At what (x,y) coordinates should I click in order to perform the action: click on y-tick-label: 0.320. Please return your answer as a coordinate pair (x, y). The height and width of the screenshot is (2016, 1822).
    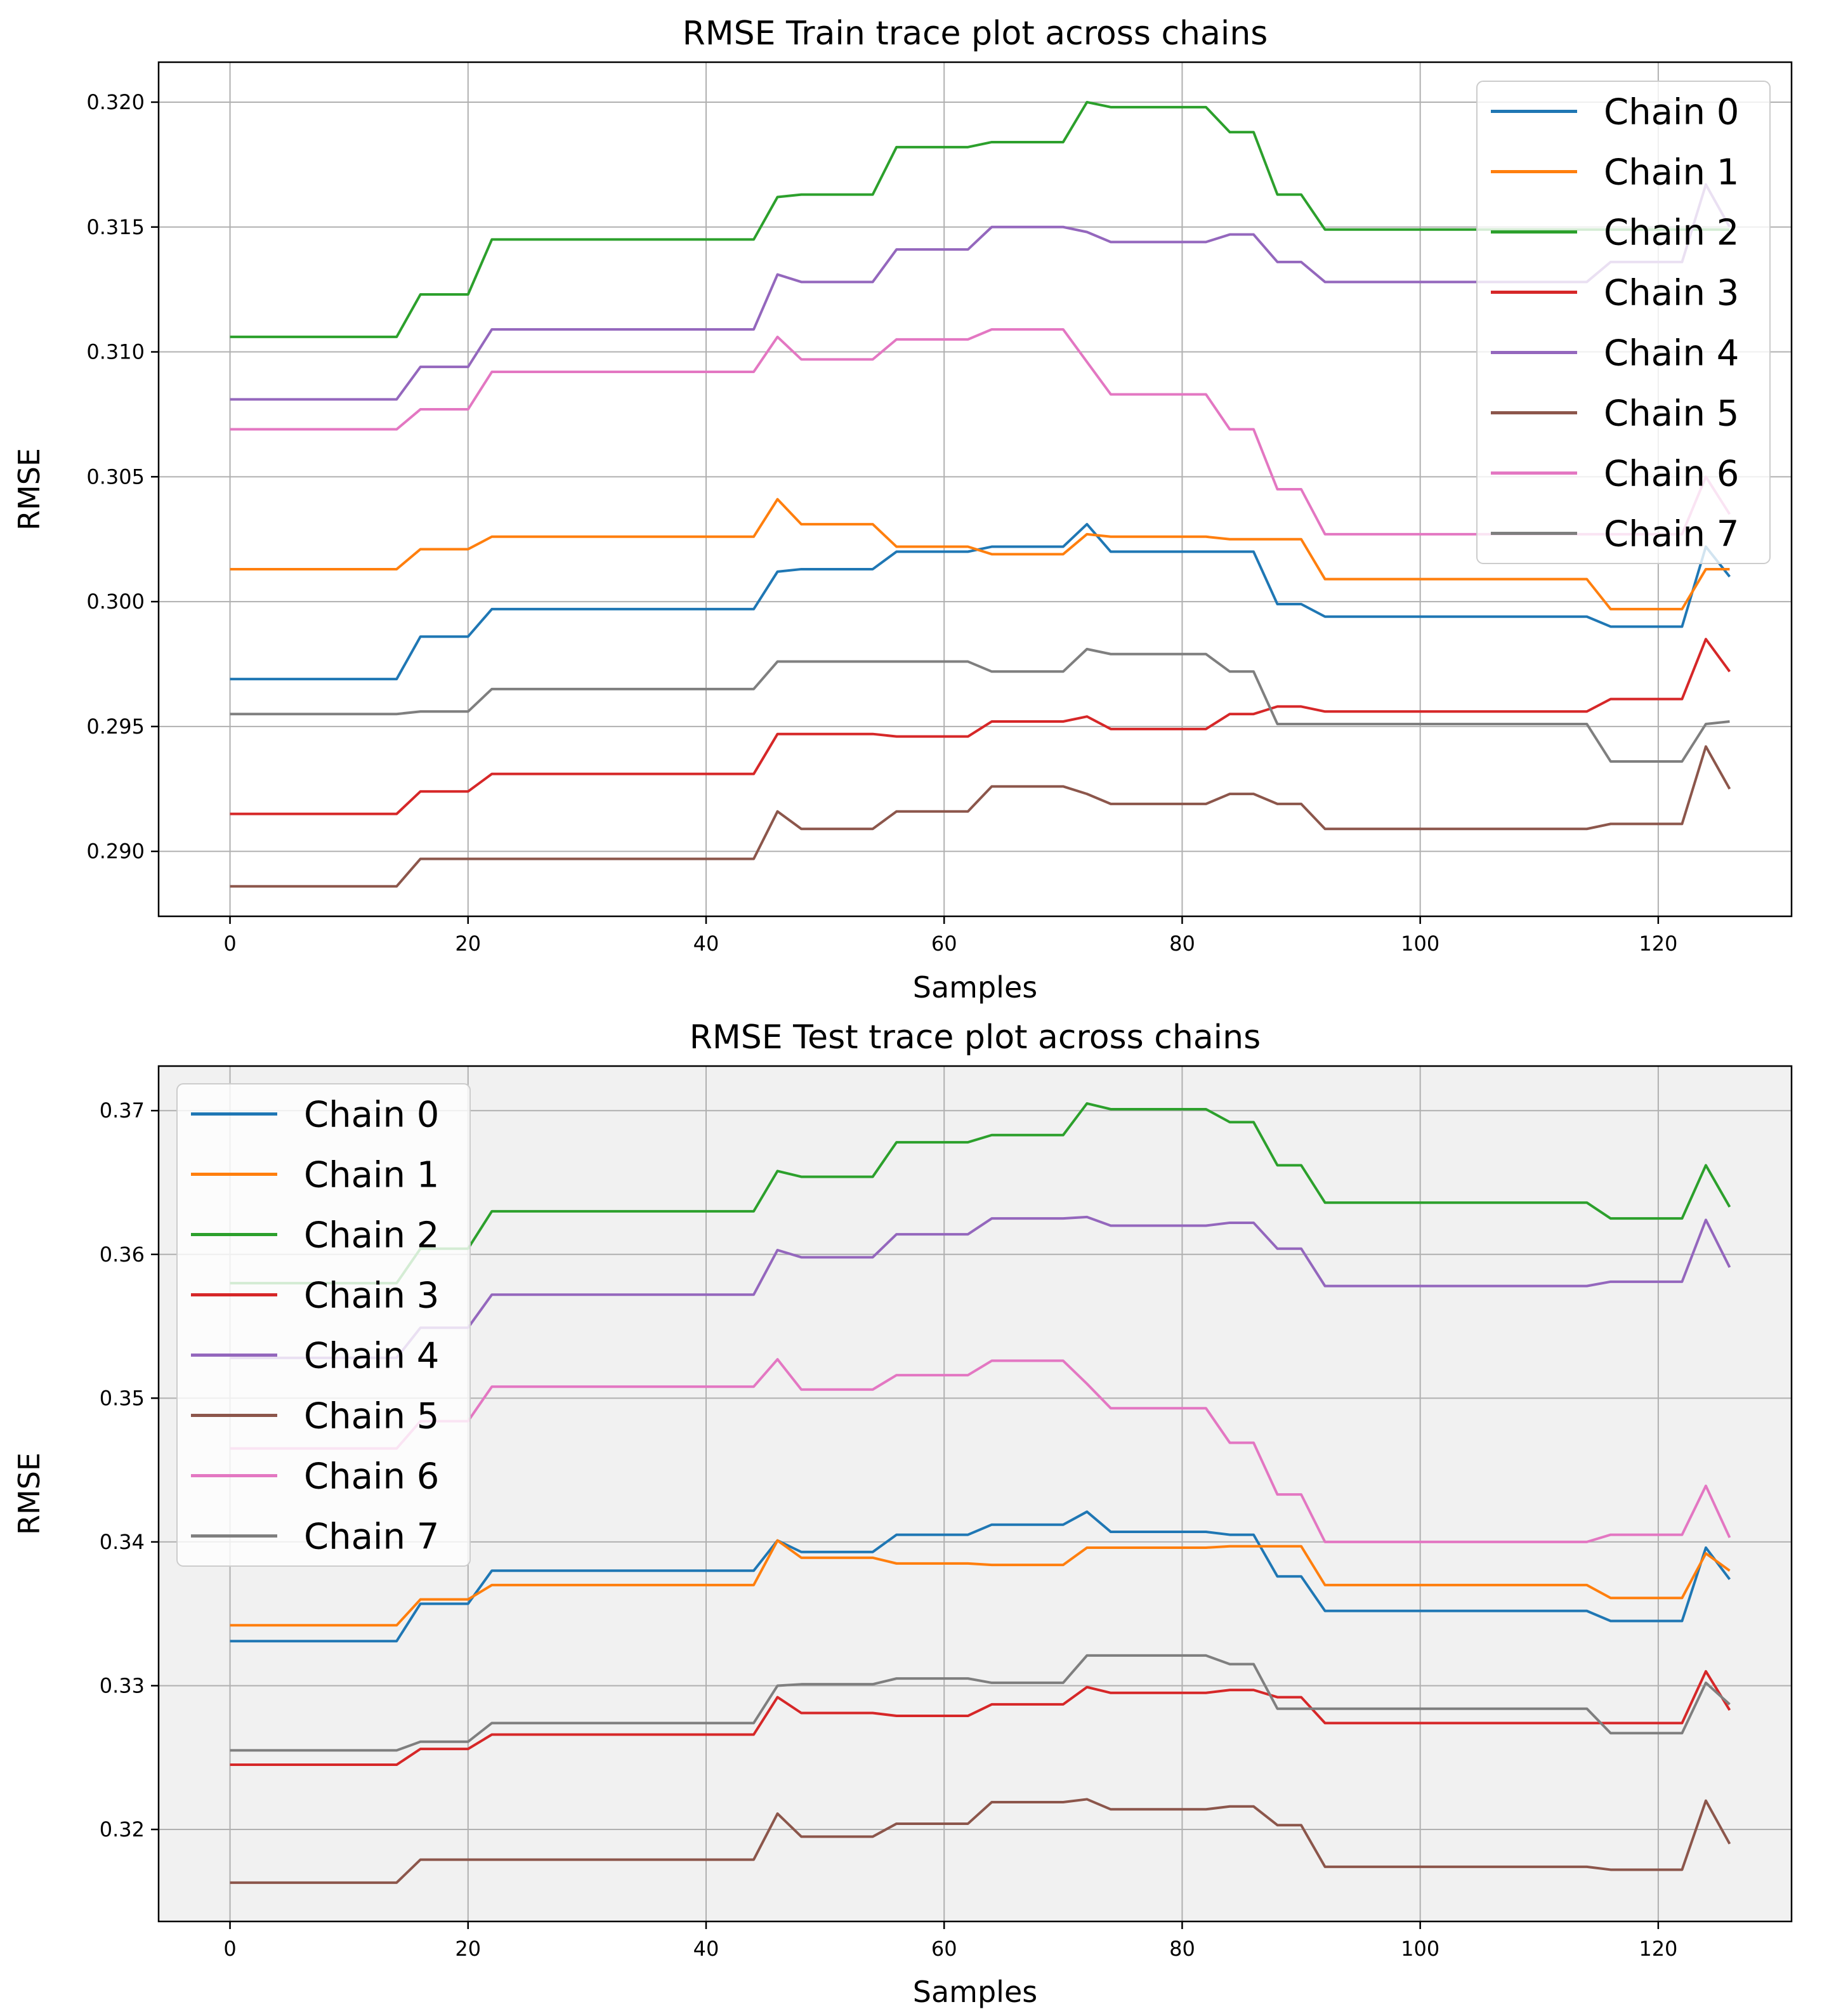
    Looking at the image, I should click on (115, 102).